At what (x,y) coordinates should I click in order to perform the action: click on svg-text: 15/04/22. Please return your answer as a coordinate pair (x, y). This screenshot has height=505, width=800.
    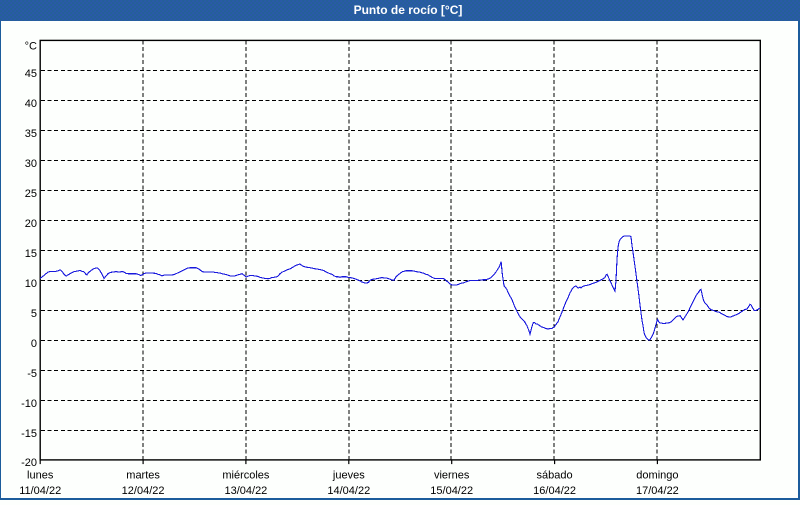
    Looking at the image, I should click on (451, 491).